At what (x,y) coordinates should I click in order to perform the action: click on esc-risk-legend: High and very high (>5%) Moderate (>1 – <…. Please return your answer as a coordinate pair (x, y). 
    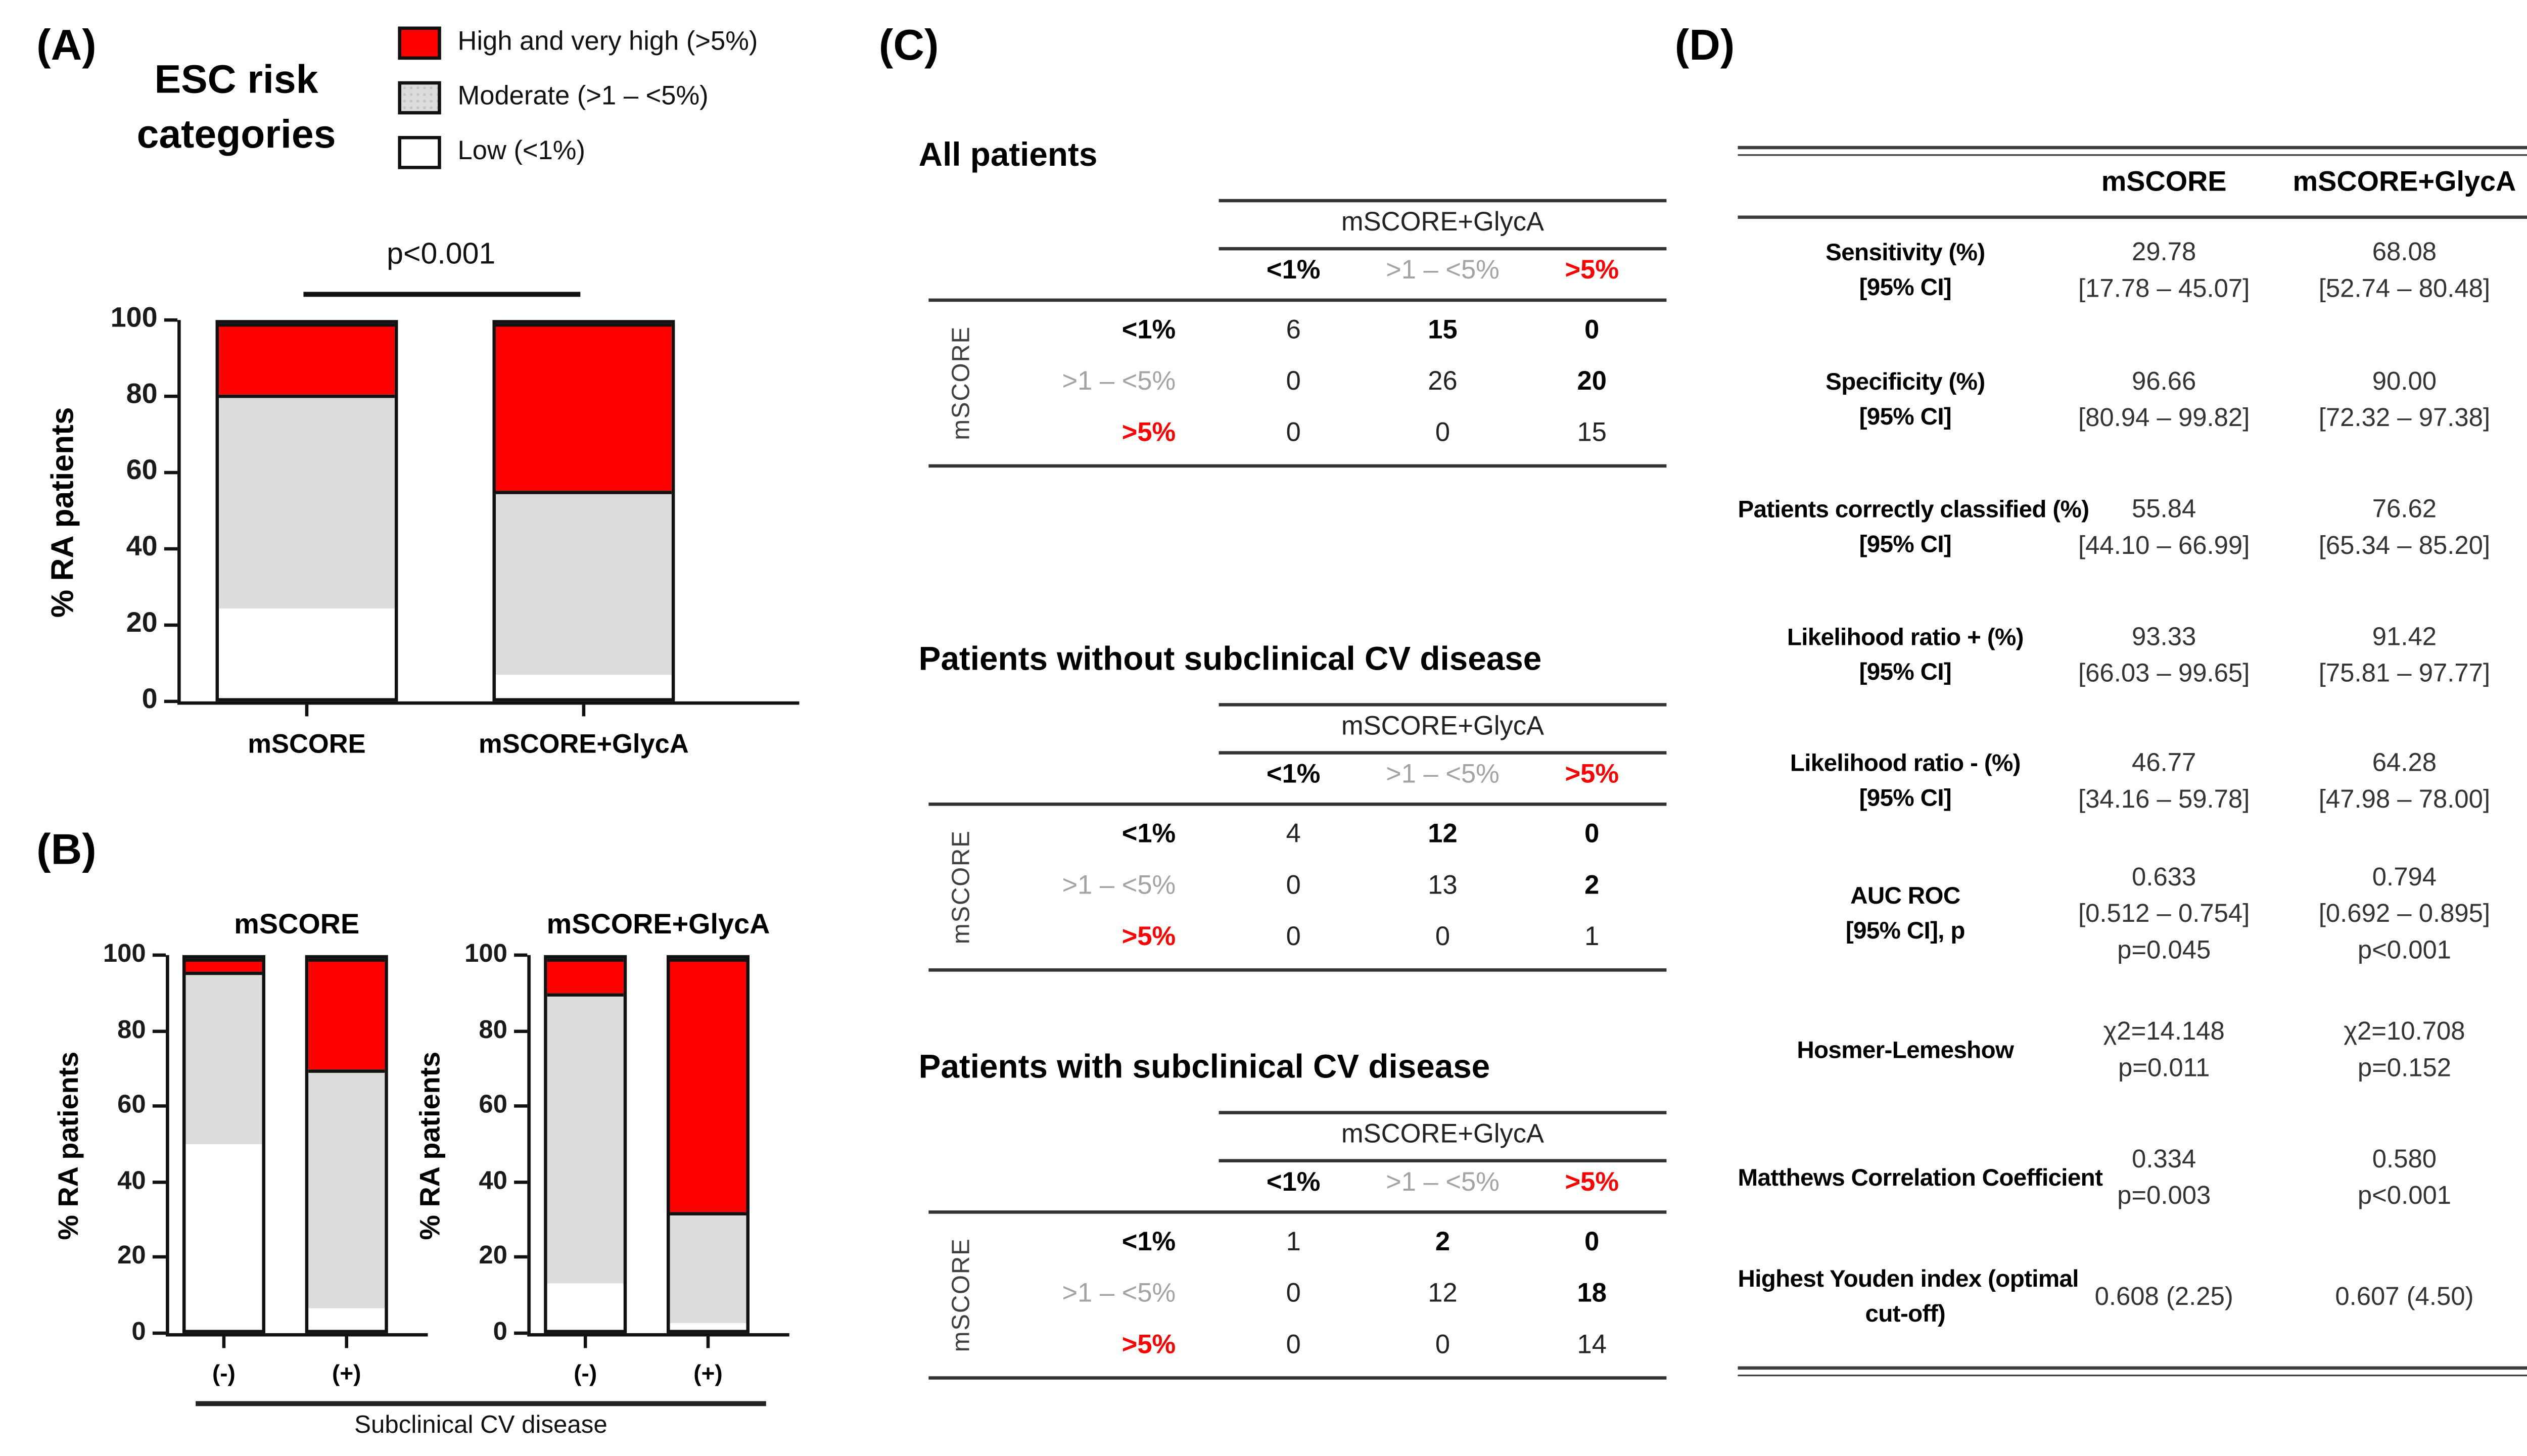
    Looking at the image, I should click on (578, 97).